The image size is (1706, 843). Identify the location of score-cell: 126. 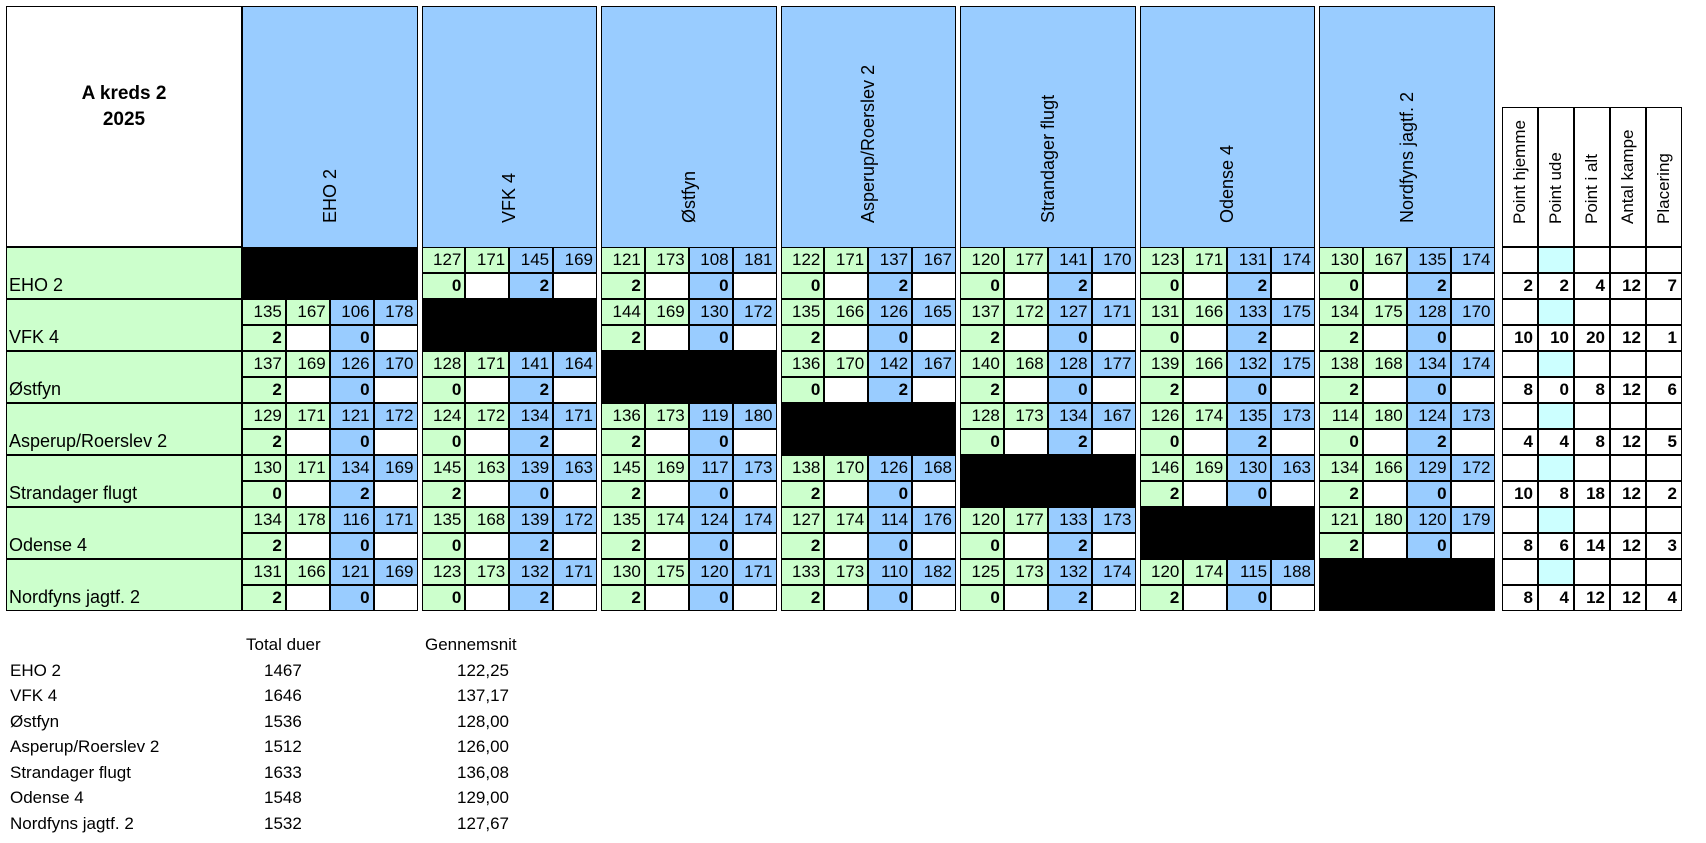
(1161, 416).